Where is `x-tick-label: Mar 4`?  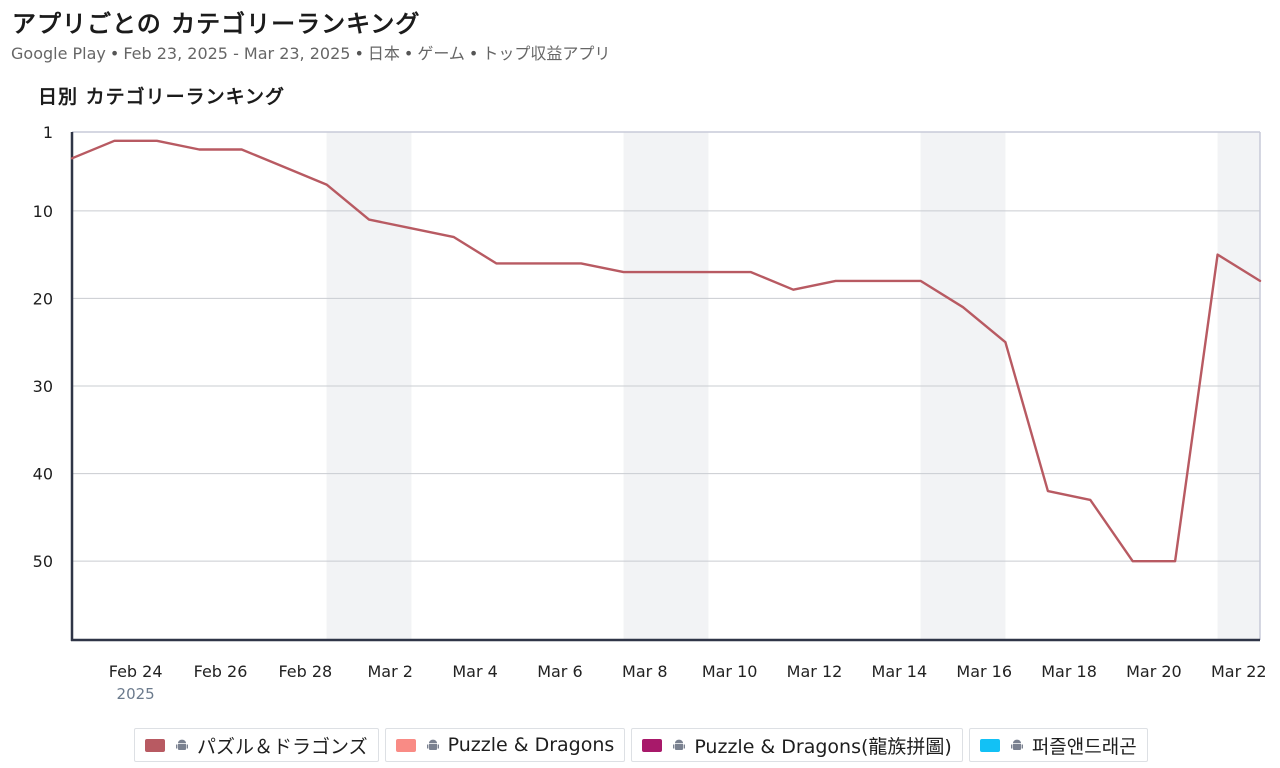 x-tick-label: Mar 4 is located at coordinates (474, 671).